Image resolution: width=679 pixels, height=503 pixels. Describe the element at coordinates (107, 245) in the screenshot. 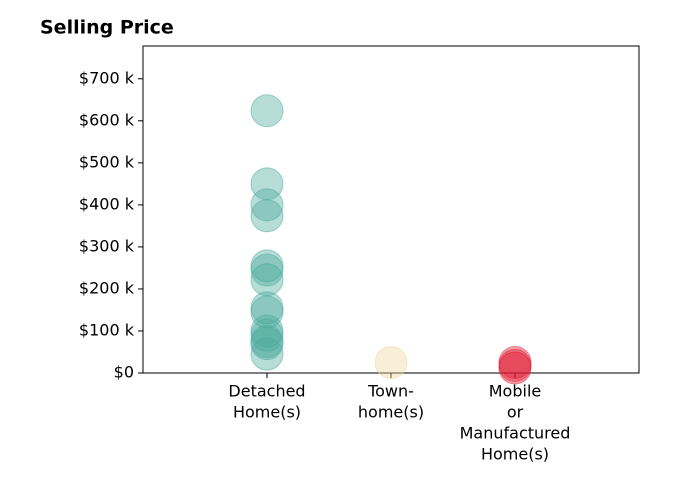

I see `y-tick-label: $300 k` at that location.